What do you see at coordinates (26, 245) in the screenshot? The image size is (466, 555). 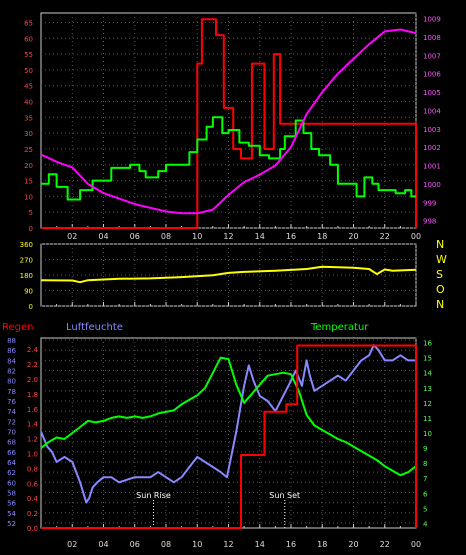 I see `direction-y-tick-label: 360` at bounding box center [26, 245].